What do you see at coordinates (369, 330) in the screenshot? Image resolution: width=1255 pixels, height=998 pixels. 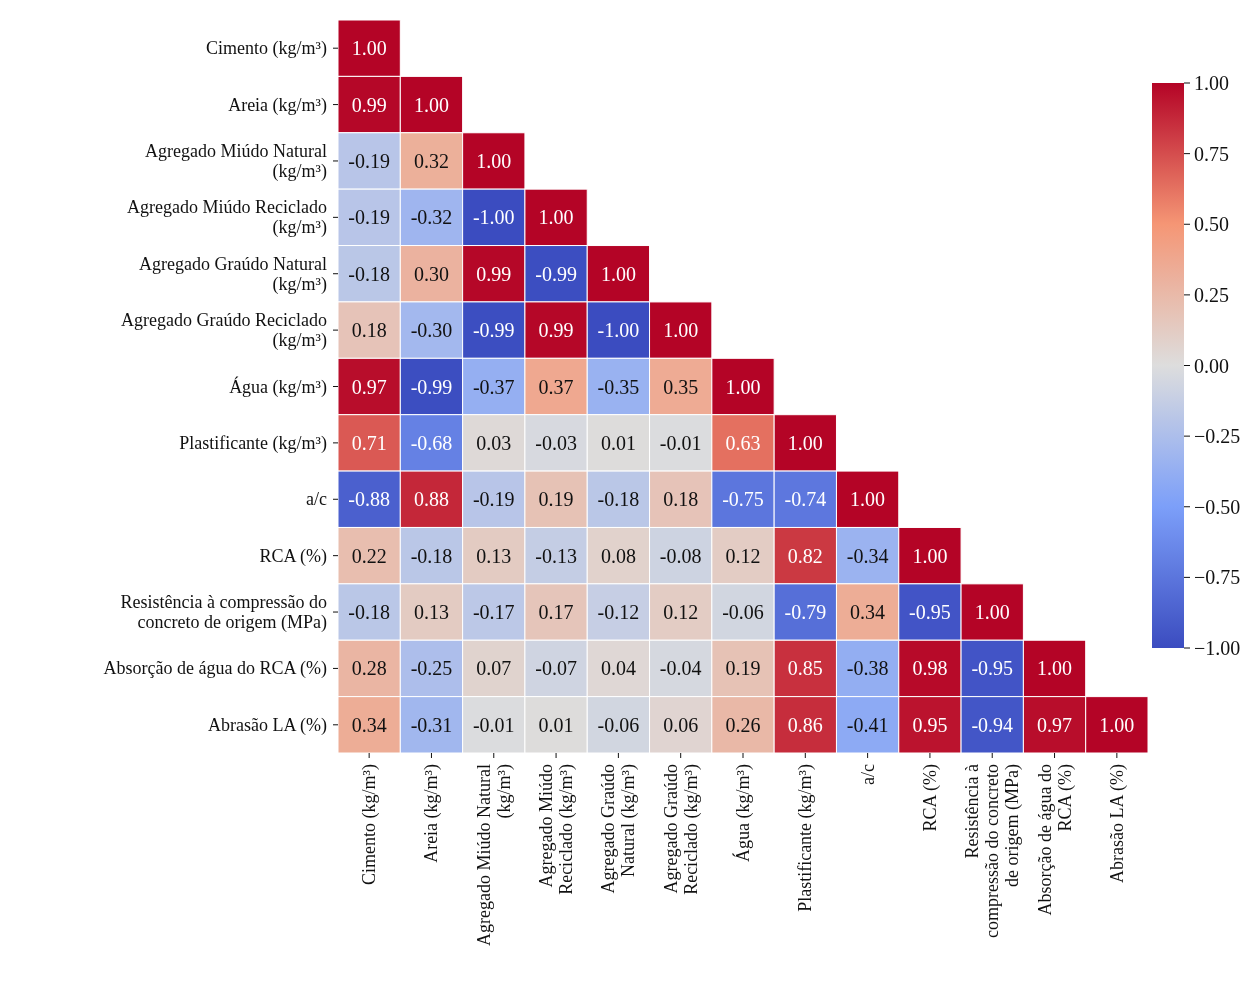 I see `data-label: 0.18` at bounding box center [369, 330].